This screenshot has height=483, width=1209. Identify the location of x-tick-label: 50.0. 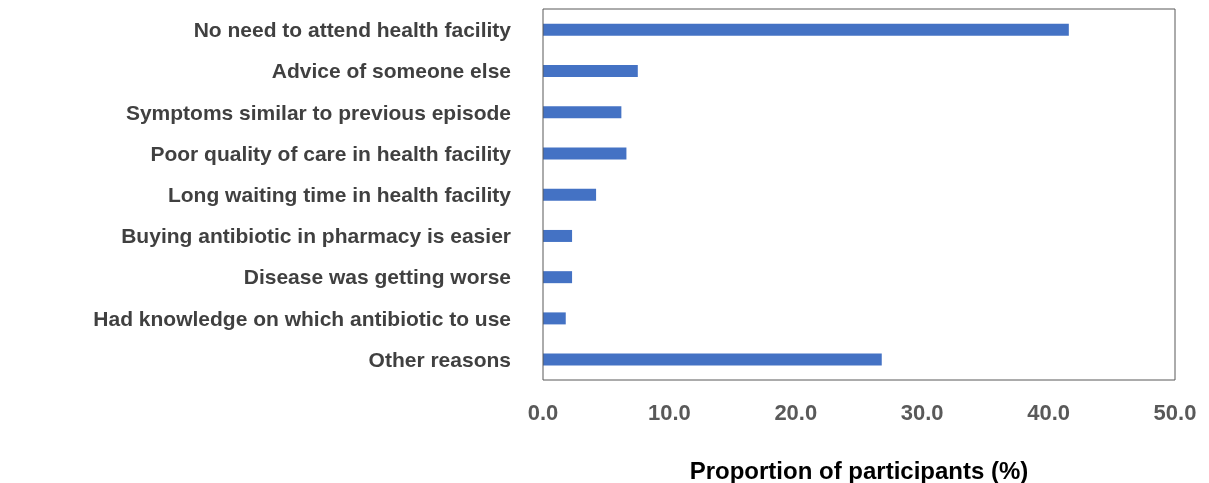
(1175, 412).